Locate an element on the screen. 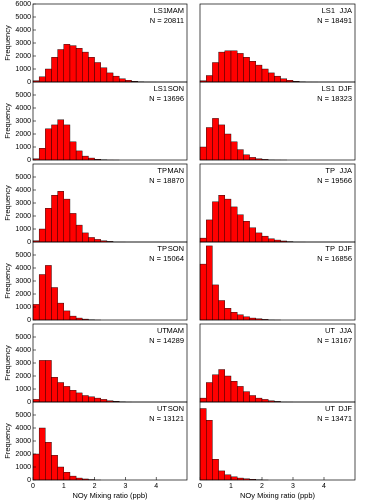 This screenshot has width=373, height=500. n-label: N = 19566 is located at coordinates (334, 180).